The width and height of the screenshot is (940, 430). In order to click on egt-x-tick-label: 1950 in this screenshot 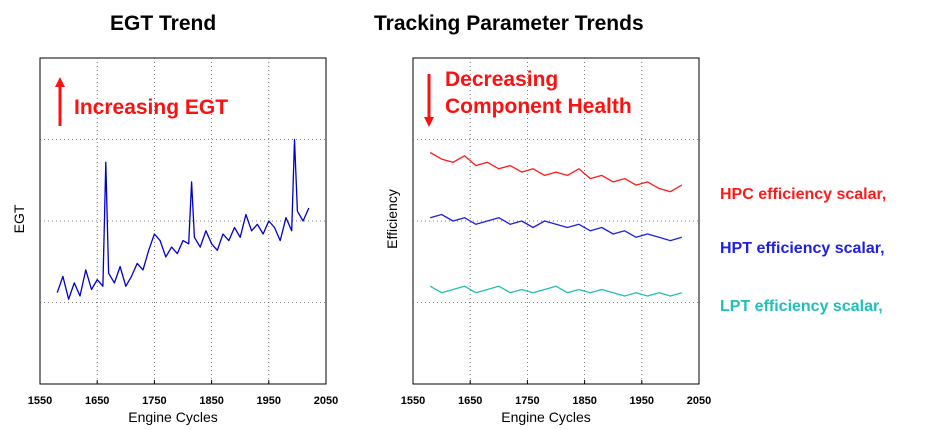, I will do `click(269, 401)`.